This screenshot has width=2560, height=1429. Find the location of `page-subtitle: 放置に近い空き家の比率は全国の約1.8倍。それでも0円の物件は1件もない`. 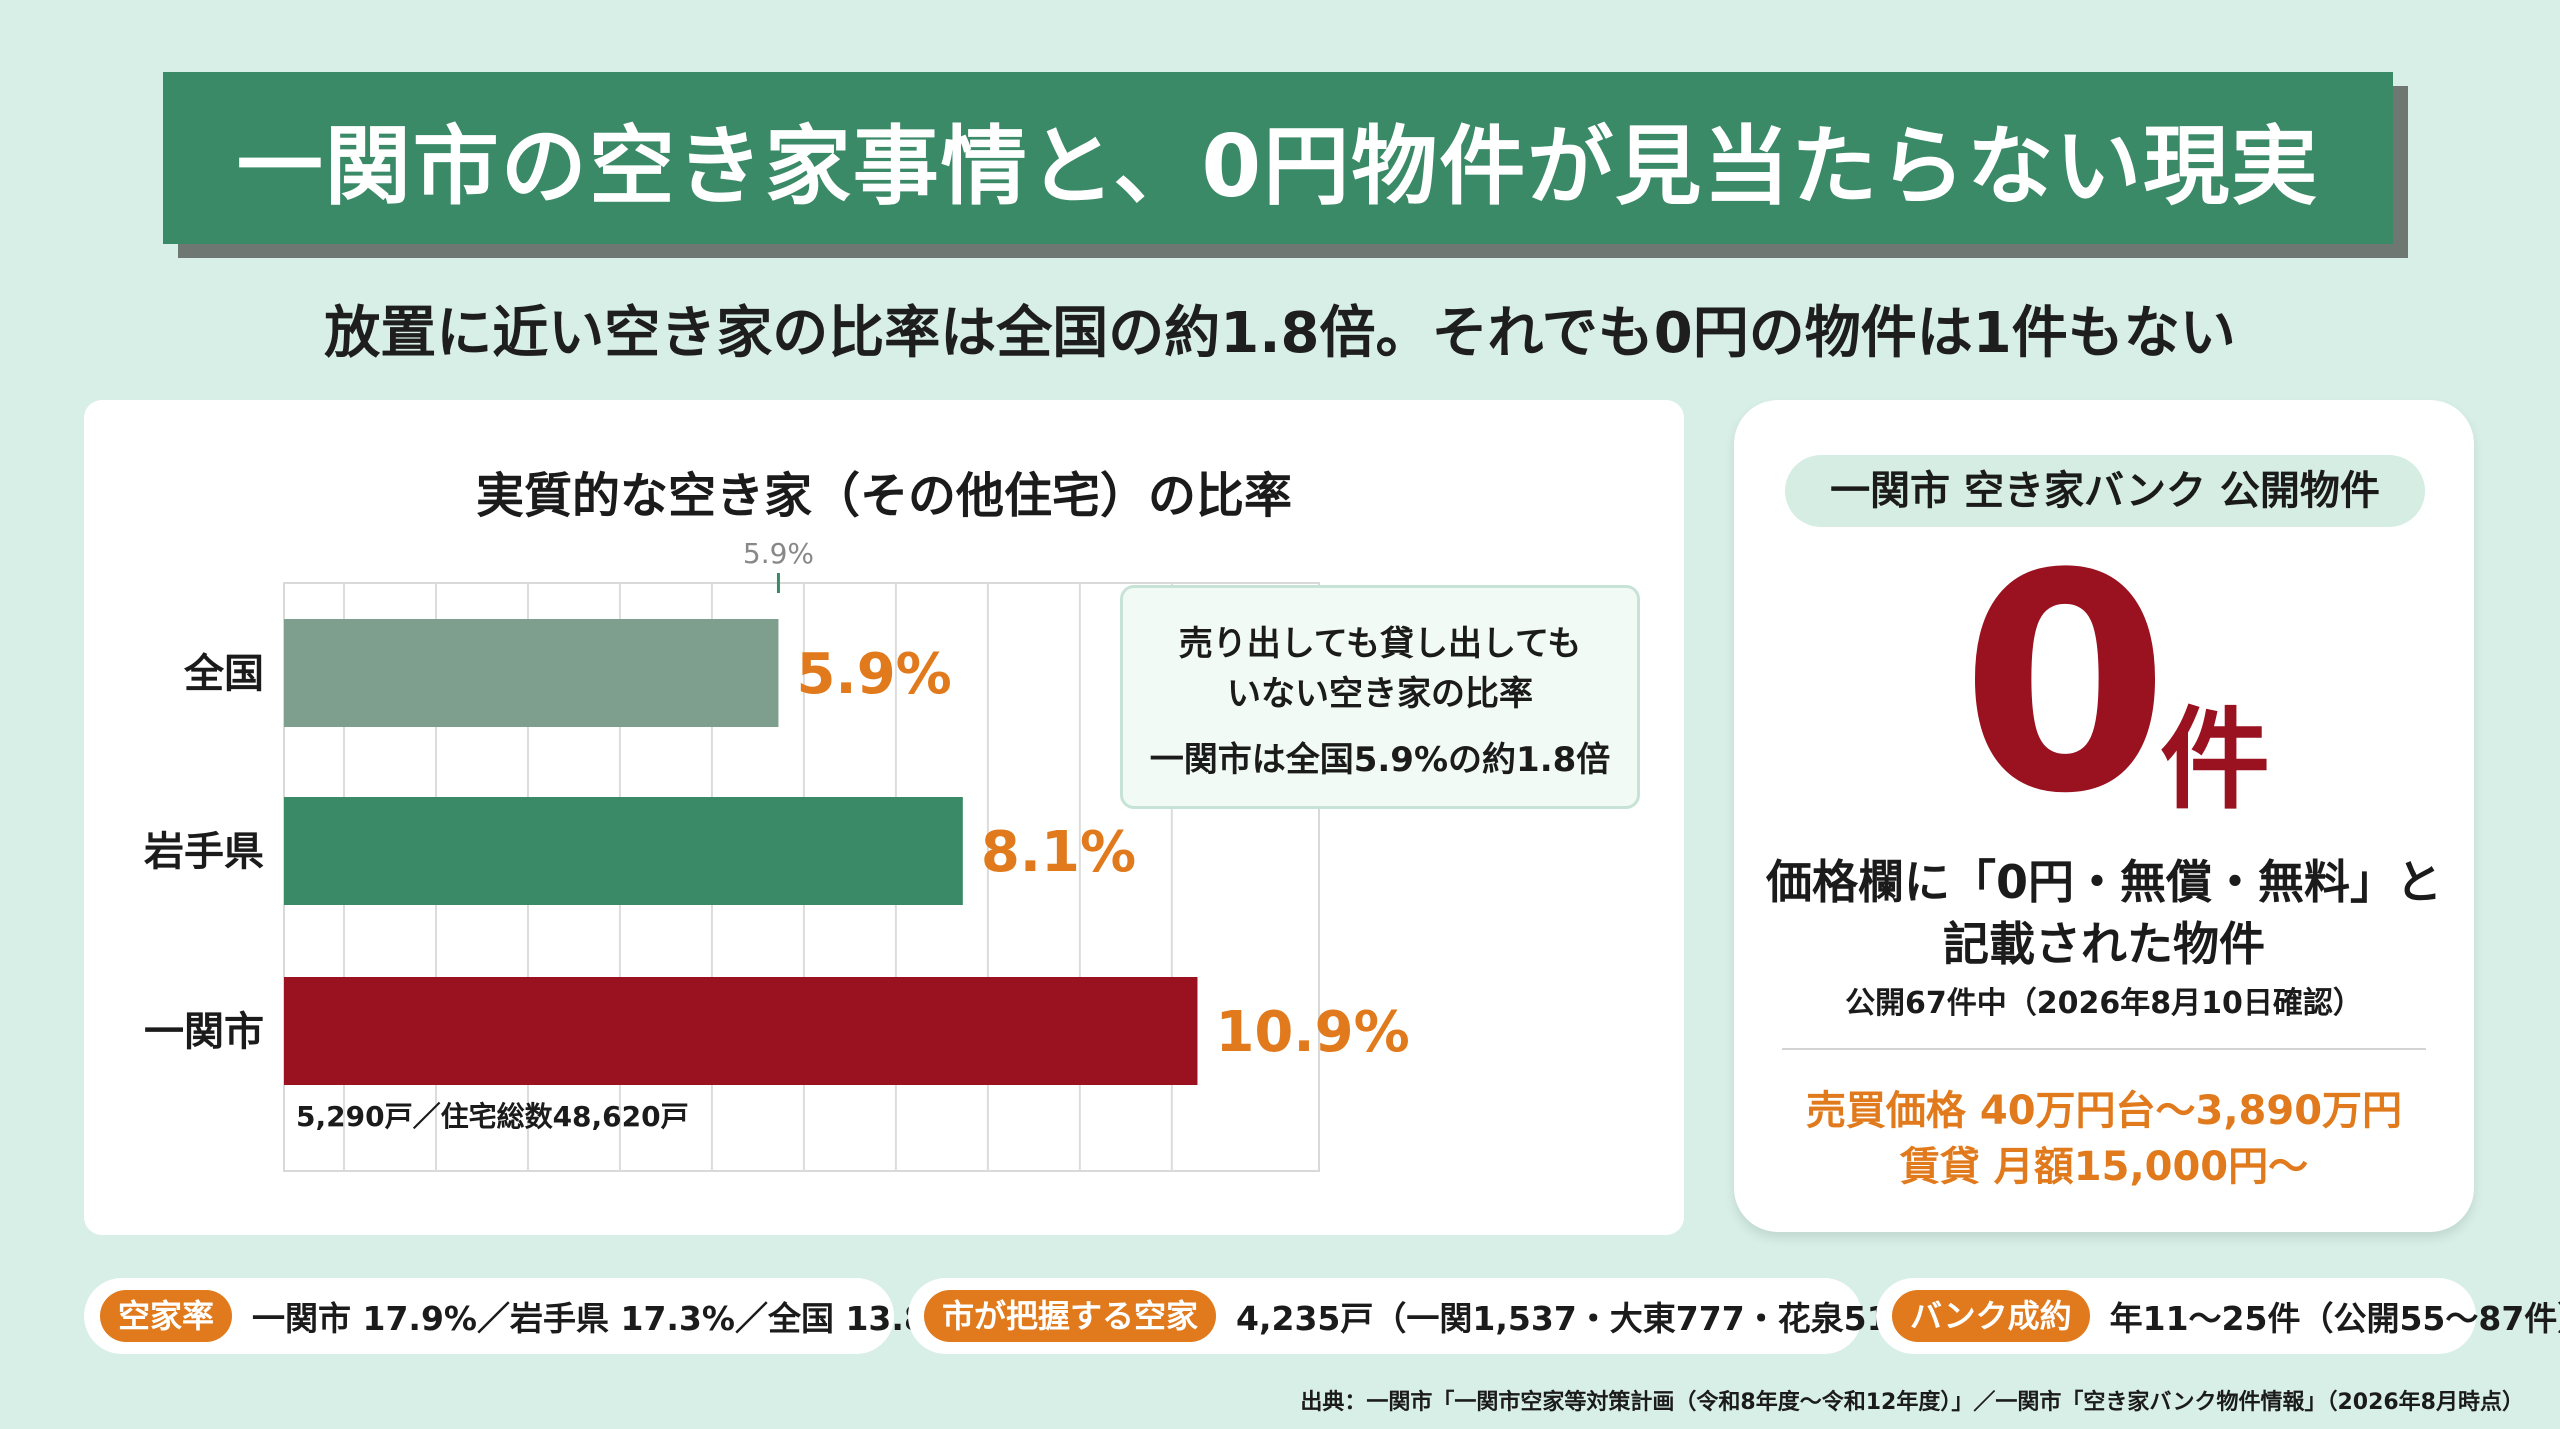

page-subtitle: 放置に近い空き家の比率は全国の約1.8倍。それでも0円の物件は1件もない is located at coordinates (1280, 333).